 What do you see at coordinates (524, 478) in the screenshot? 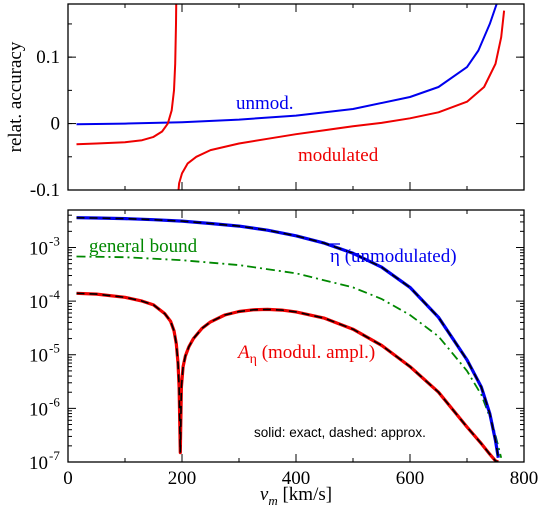
I see `bot-xtick-label-4: 800` at bounding box center [524, 478].